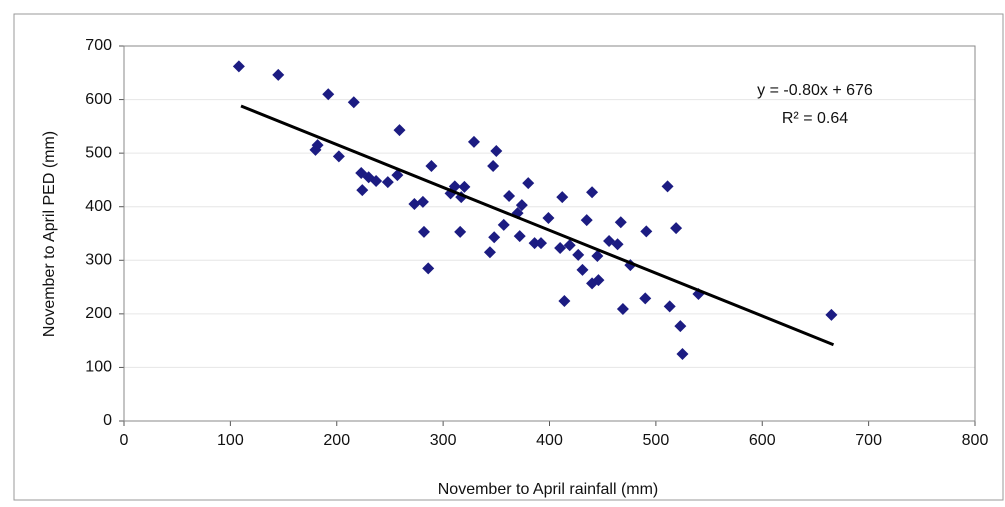  Describe the element at coordinates (98, 152) in the screenshot. I see `y-tick-label: 500` at that location.